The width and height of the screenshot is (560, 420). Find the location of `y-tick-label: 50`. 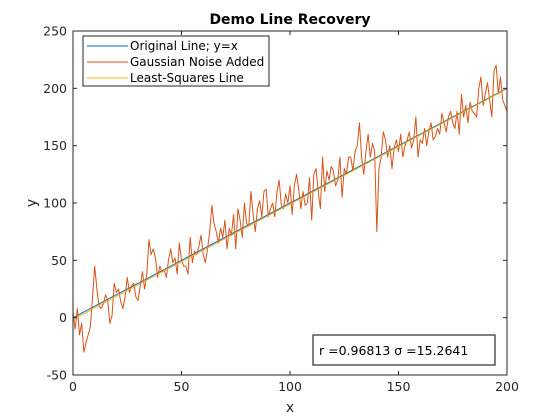

y-tick-label: 50 is located at coordinates (59, 260).